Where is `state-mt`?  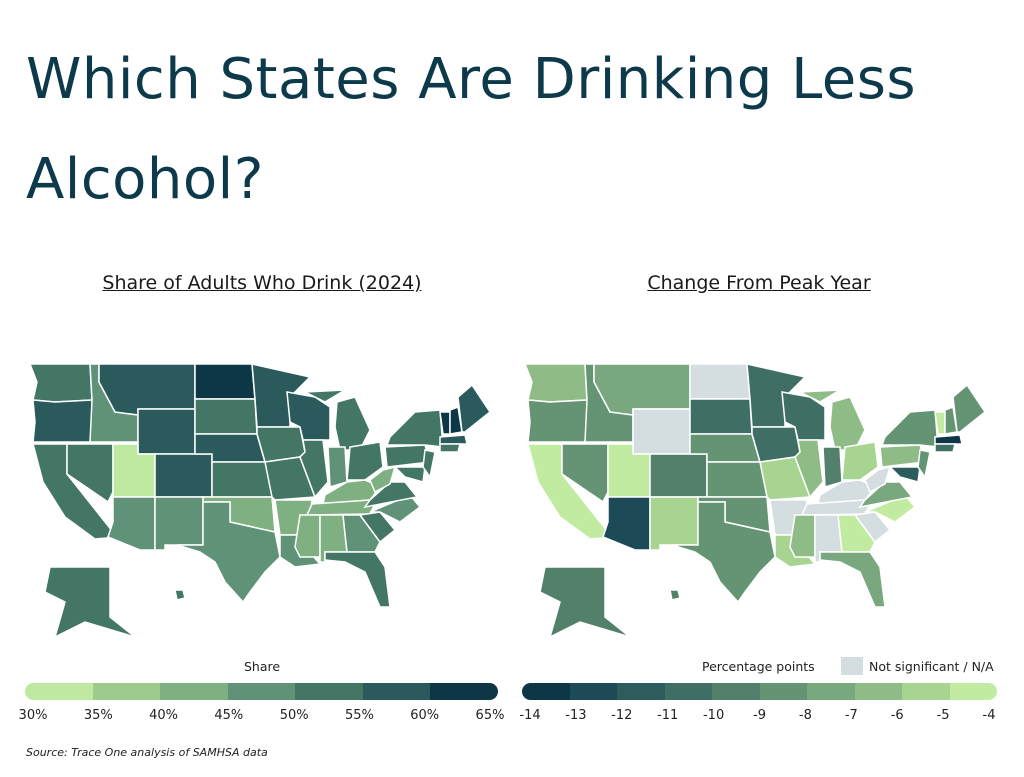 state-mt is located at coordinates (642, 389).